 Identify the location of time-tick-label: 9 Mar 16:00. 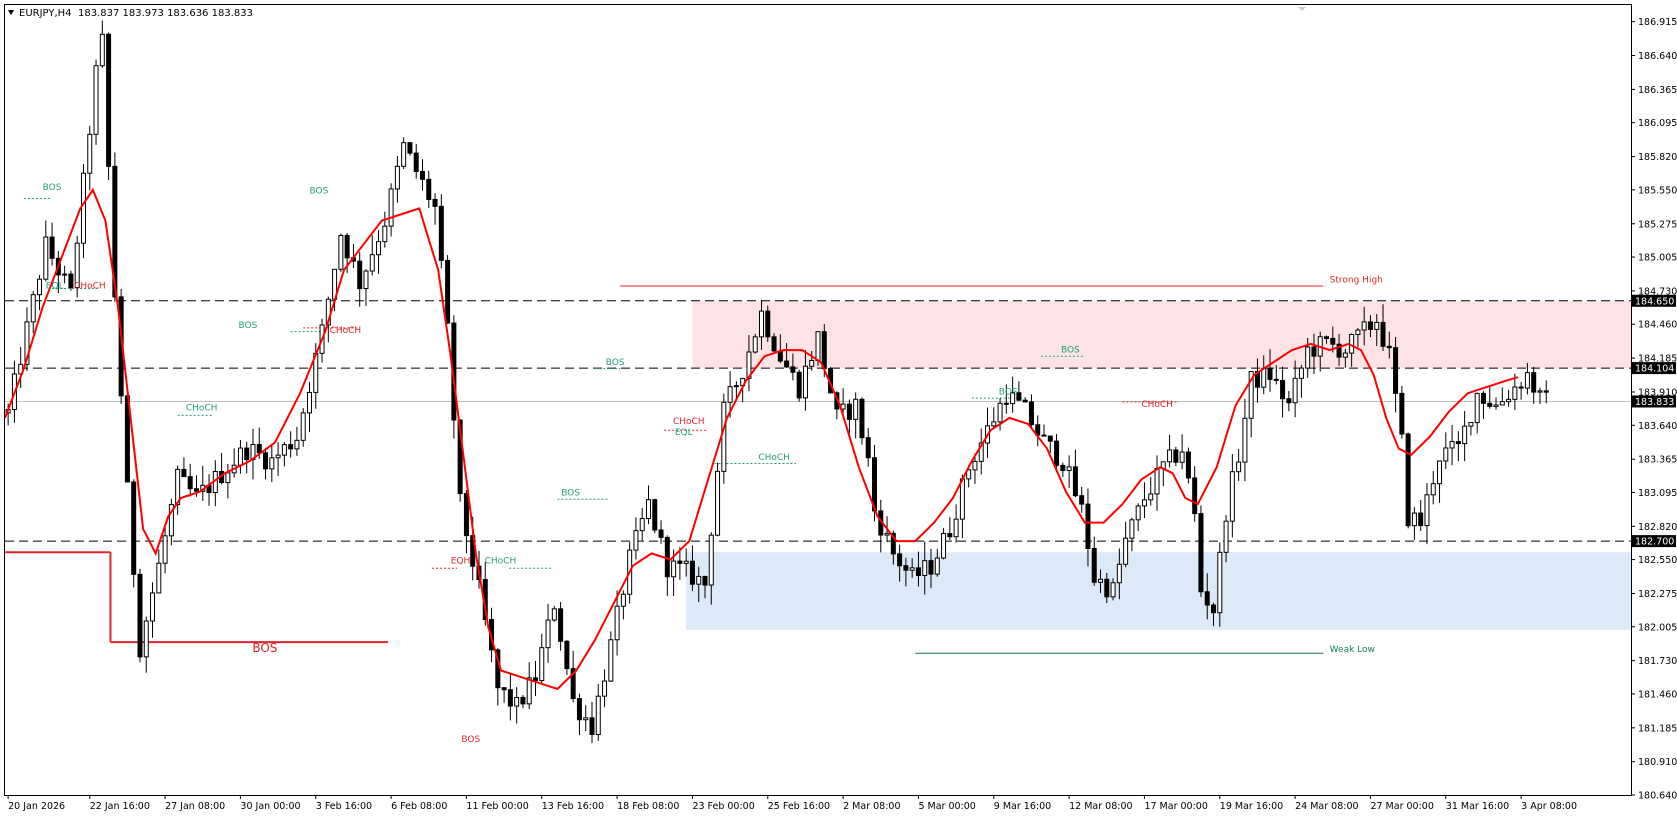
(1022, 806).